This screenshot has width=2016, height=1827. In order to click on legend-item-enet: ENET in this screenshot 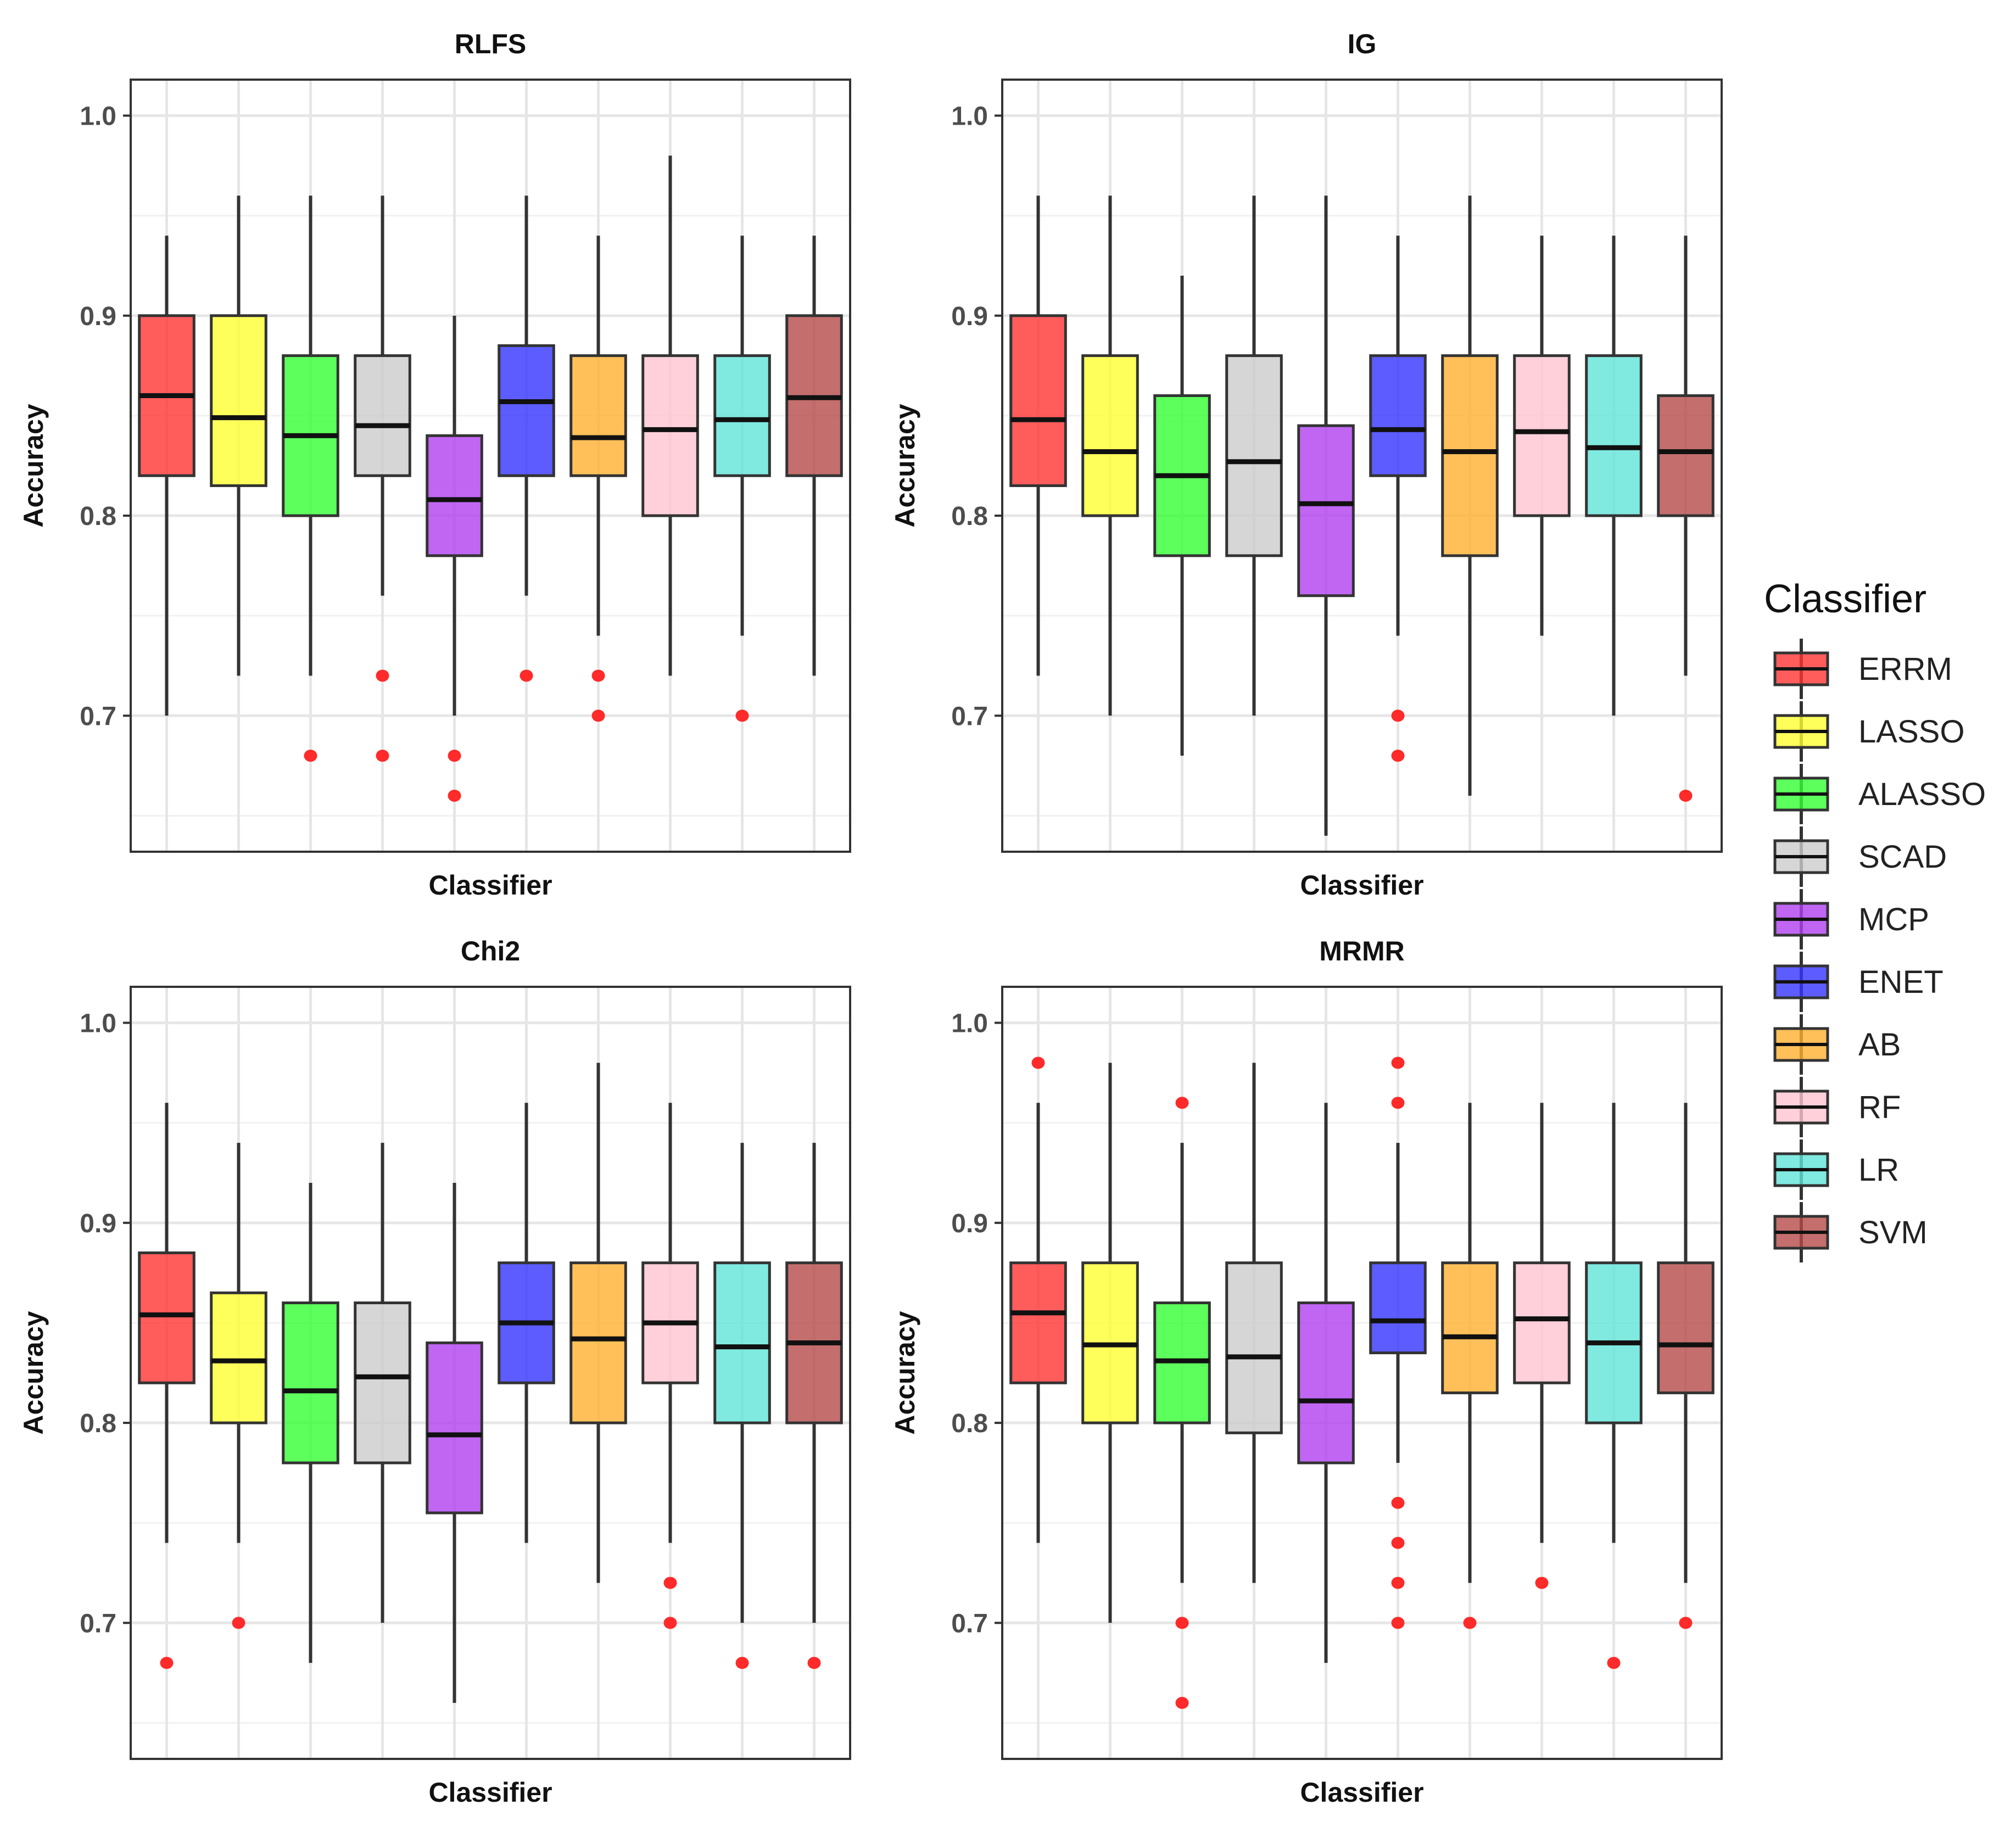, I will do `click(1859, 982)`.